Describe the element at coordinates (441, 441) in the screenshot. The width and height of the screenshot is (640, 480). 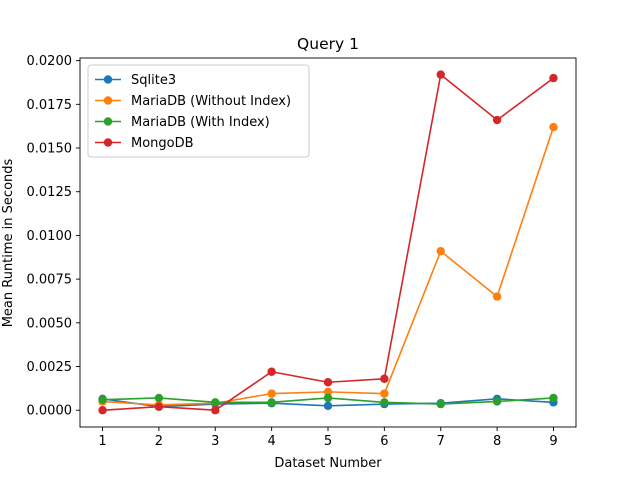
I see `x-tick-label: 7` at that location.